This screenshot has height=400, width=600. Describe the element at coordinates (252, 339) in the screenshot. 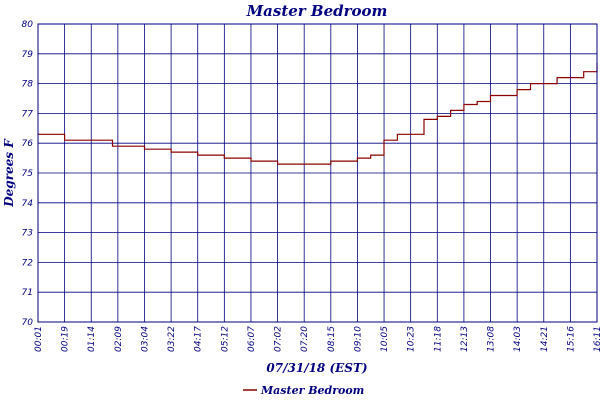

I see `x-tick-label: 06:07` at that location.